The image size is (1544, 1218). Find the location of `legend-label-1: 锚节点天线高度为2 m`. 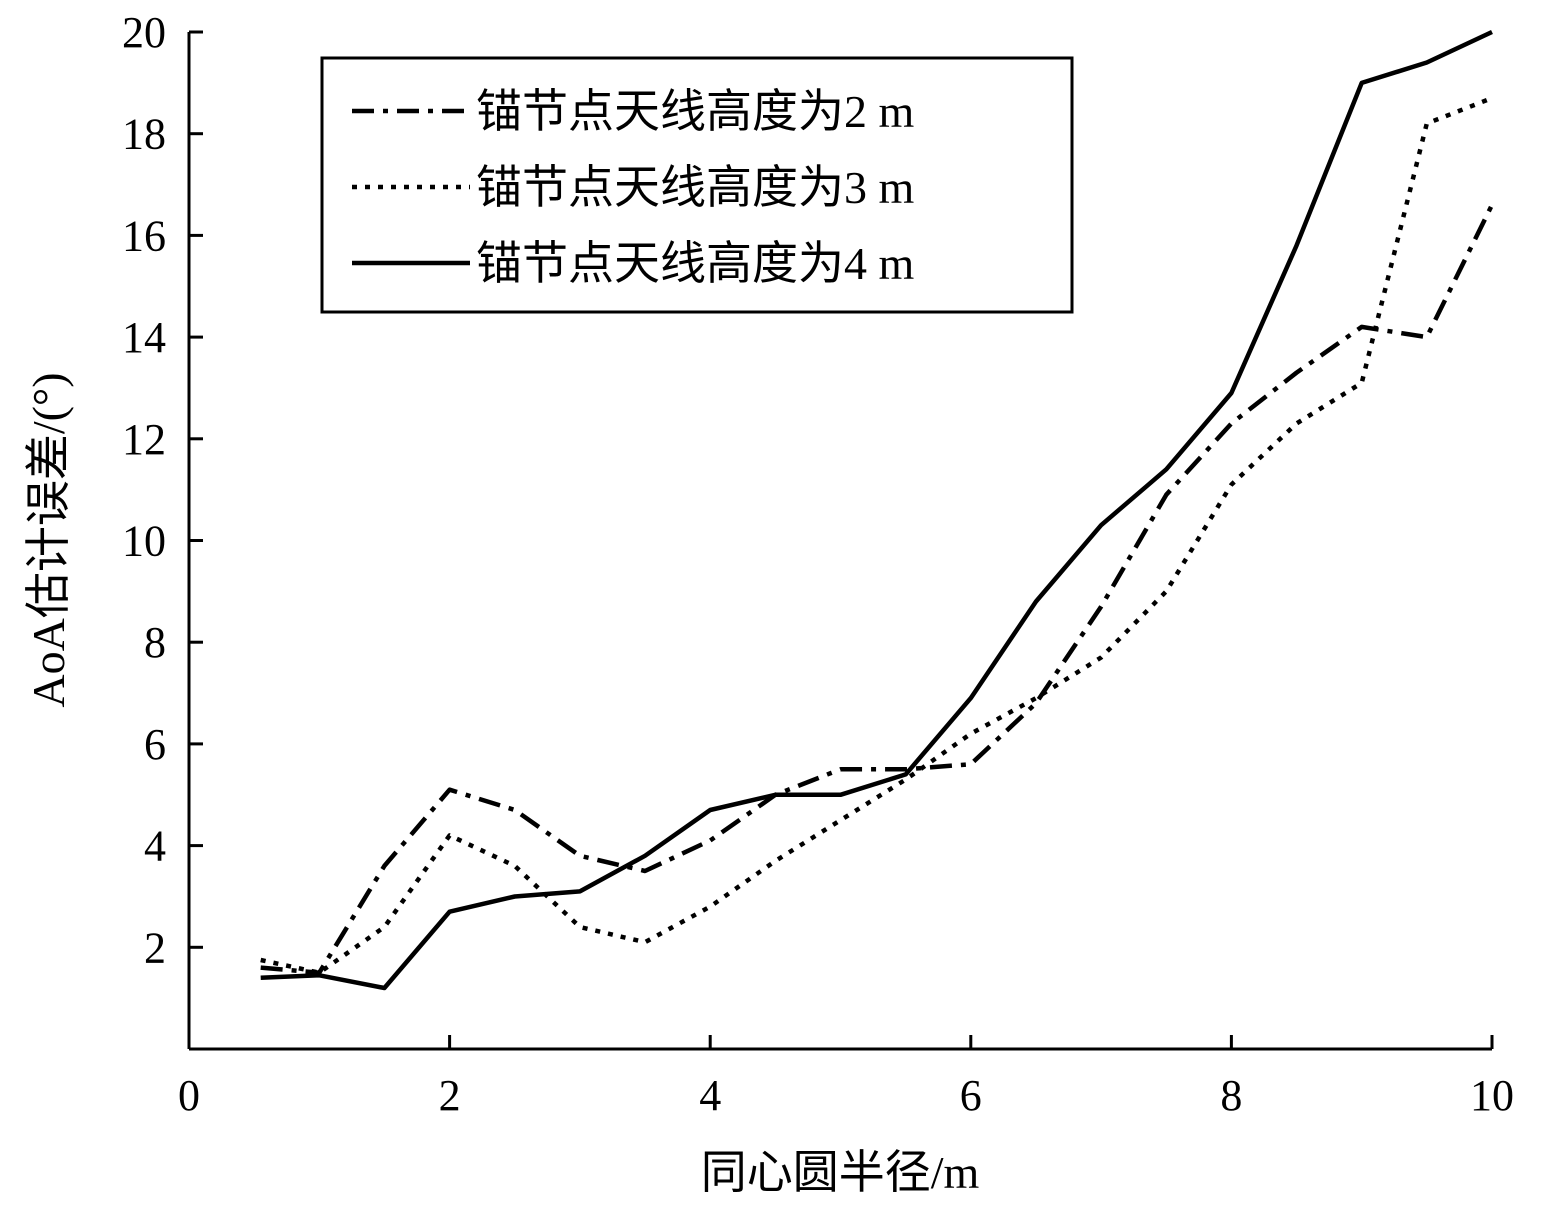

legend-label-1: 锚节点天线高度为2 m is located at coordinates (695, 111).